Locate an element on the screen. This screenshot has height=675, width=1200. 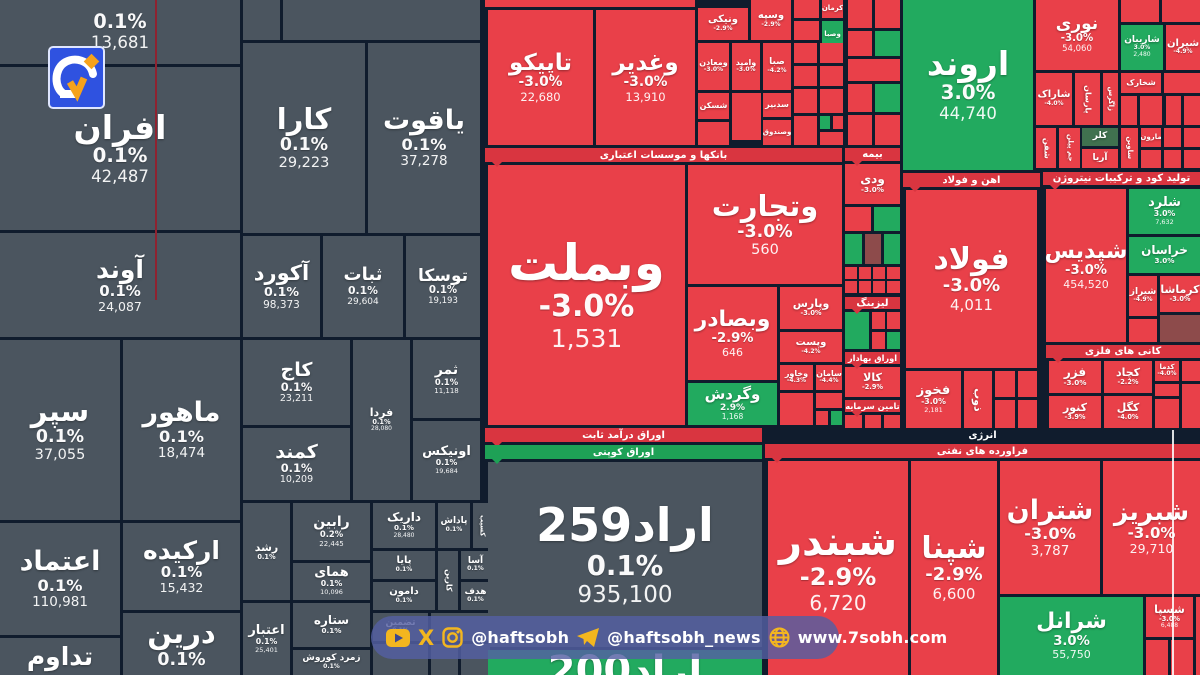
tile-rm4 is located at coordinates (874, 70).